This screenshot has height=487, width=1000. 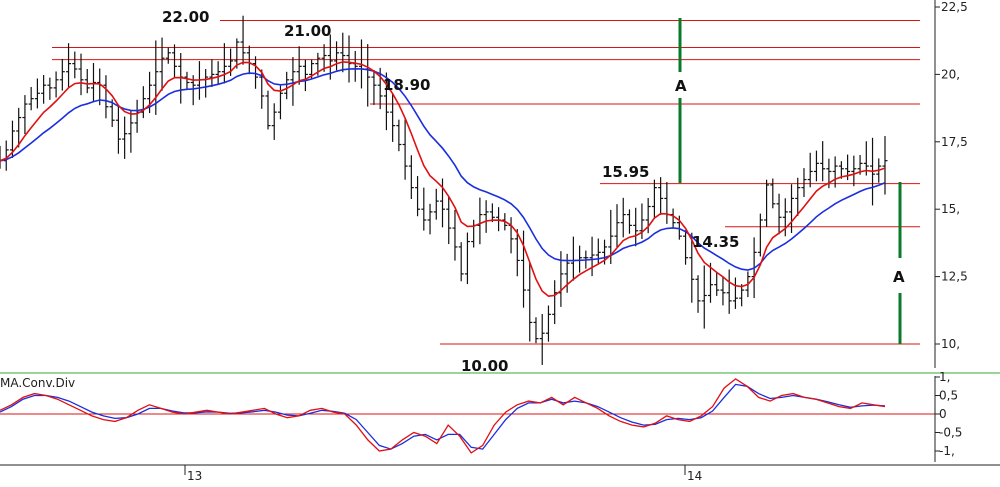 What do you see at coordinates (954, 7) in the screenshot?
I see `y-tick-label: 22,5` at bounding box center [954, 7].